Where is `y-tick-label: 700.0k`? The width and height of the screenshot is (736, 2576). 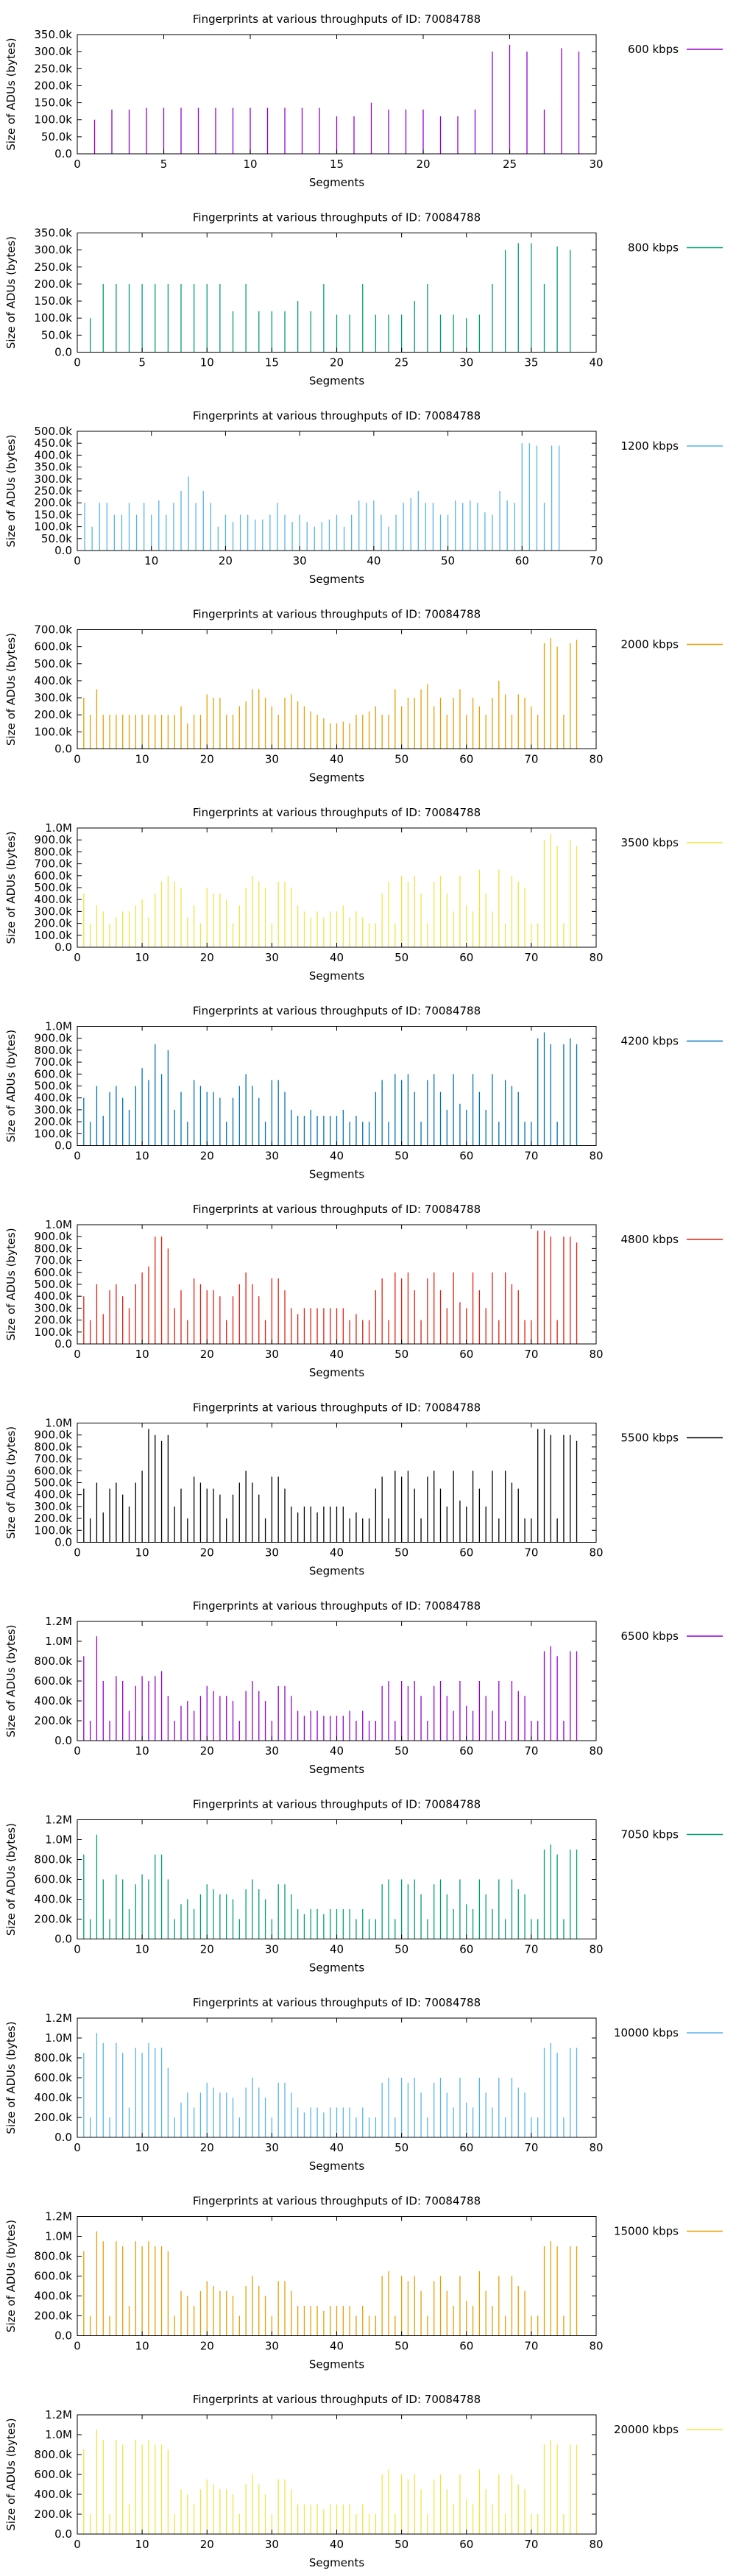 y-tick-label: 700.0k is located at coordinates (53, 630).